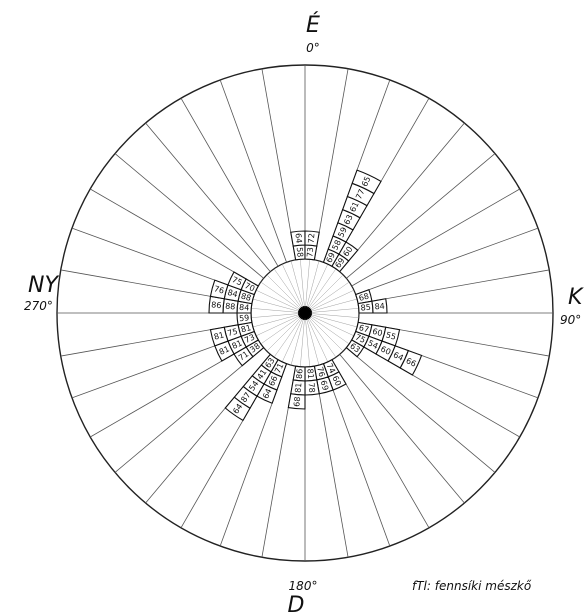 The height and width of the screenshot is (616, 588). I want to click on center-star-ray, so click(305, 313).